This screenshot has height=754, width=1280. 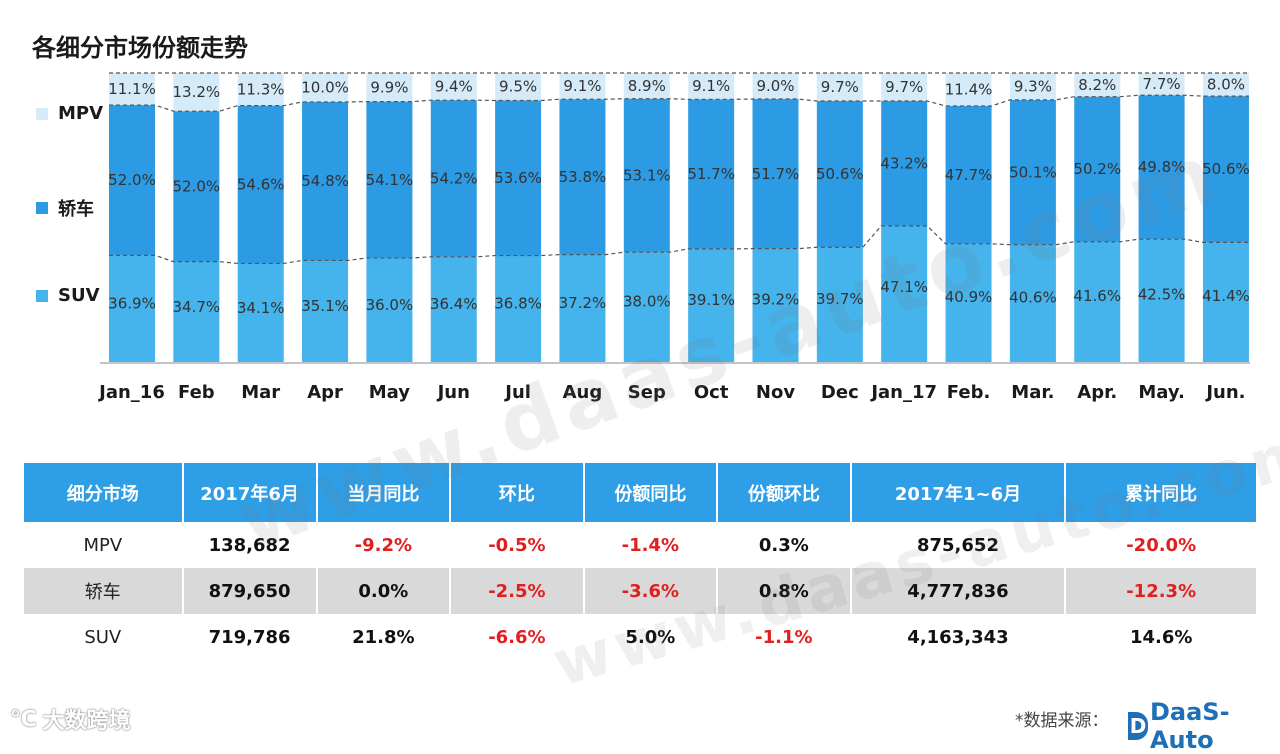 I want to click on table-cell: 138,682, so click(x=250, y=545).